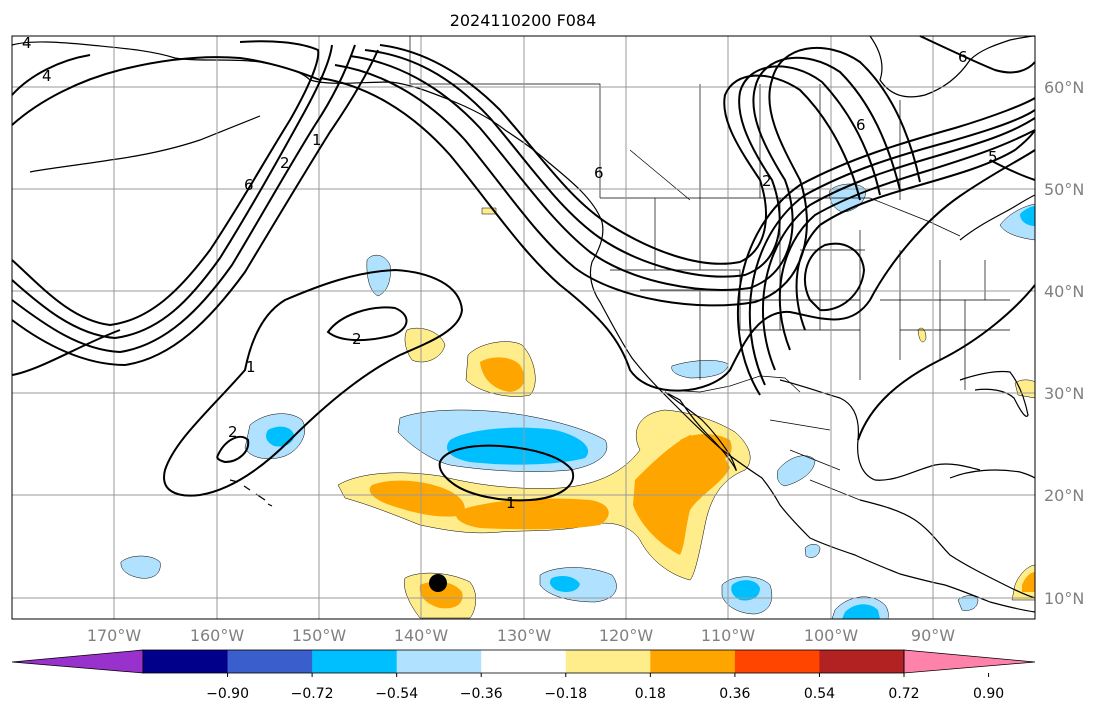  Describe the element at coordinates (1064, 393) in the screenshot. I see `lat-label-30: 30°N` at that location.